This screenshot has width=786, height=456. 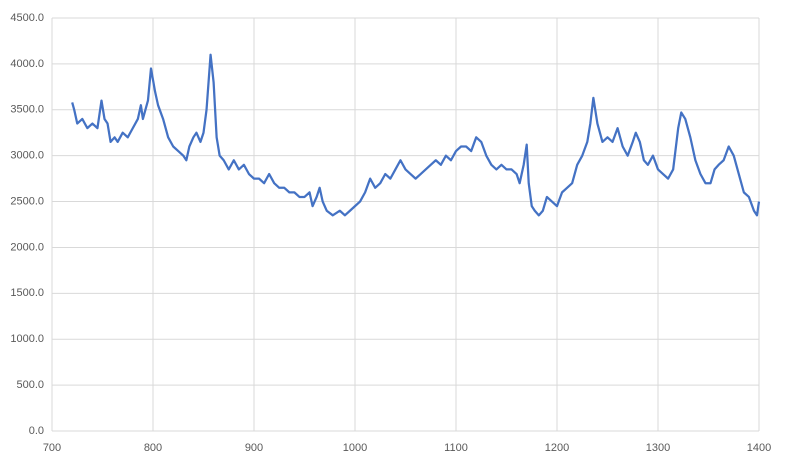 What do you see at coordinates (27, 18) in the screenshot?
I see `y-tick-label: 4500.0` at bounding box center [27, 18].